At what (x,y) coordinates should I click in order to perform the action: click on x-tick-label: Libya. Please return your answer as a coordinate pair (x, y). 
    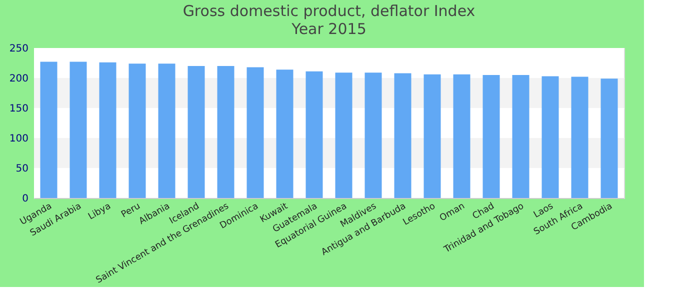
    Looking at the image, I should click on (99, 212).